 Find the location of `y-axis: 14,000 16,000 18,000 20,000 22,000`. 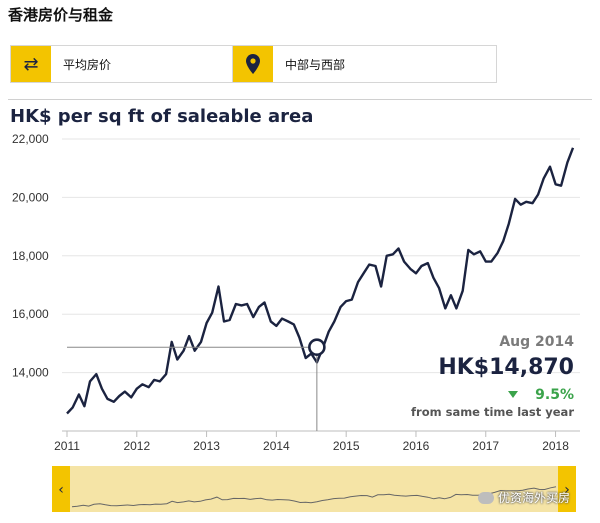

y-axis: 14,000 16,000 18,000 20,000 22,000 is located at coordinates (30, 256).